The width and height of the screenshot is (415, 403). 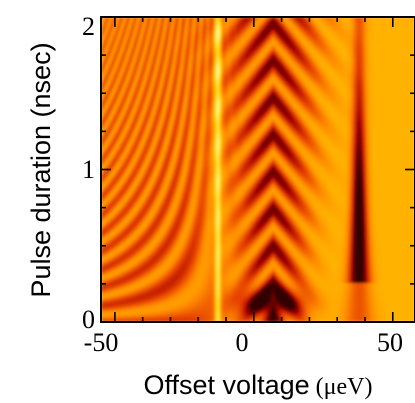 I want to click on x-axis-unit: (μeV), so click(x=344, y=387).